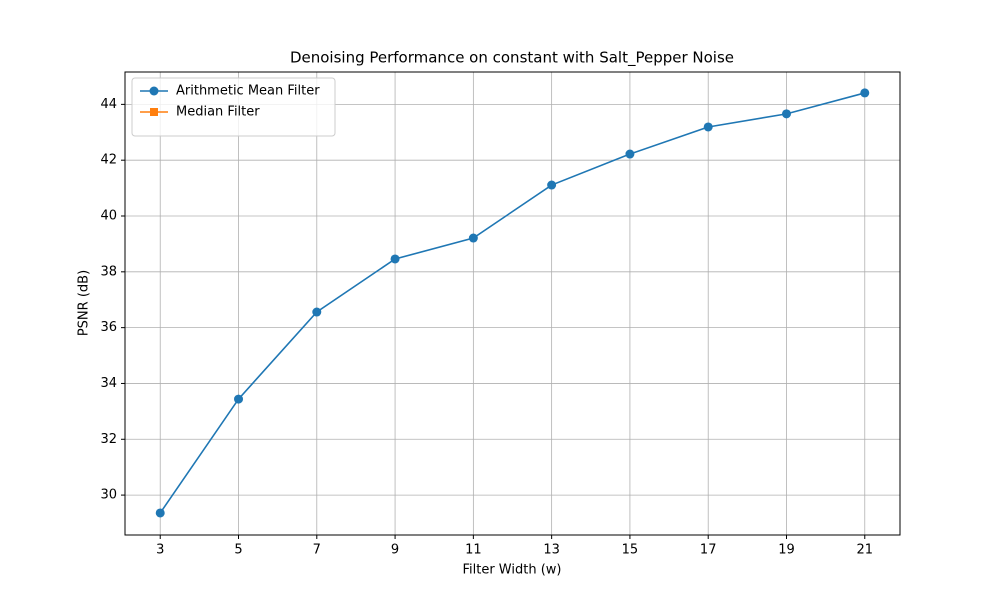 Image resolution: width=1000 pixels, height=600 pixels. I want to click on x-tick-label: 7, so click(317, 550).